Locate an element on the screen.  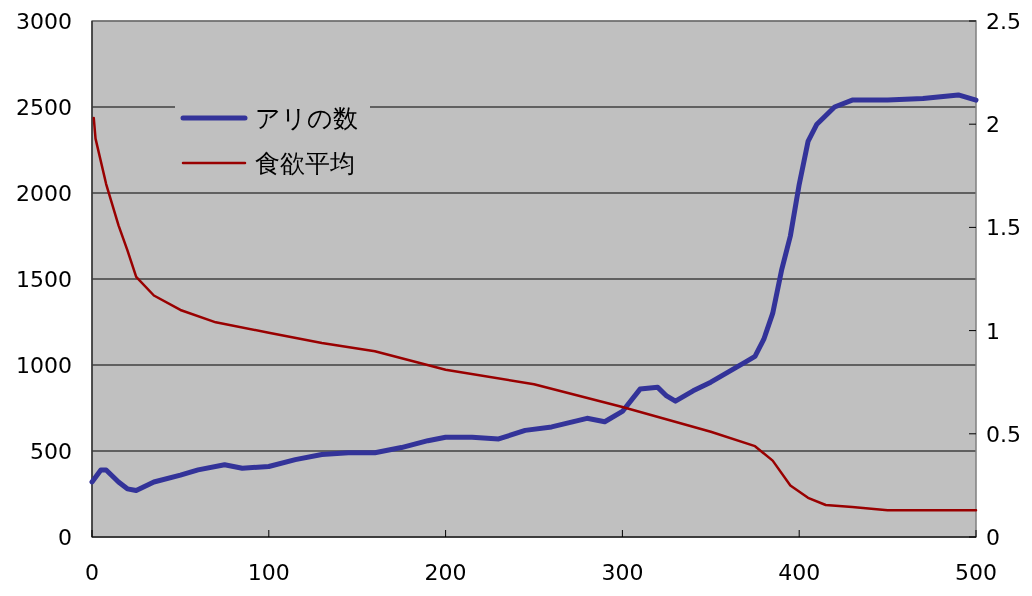
y-tick-label: 0 is located at coordinates (65, 537).